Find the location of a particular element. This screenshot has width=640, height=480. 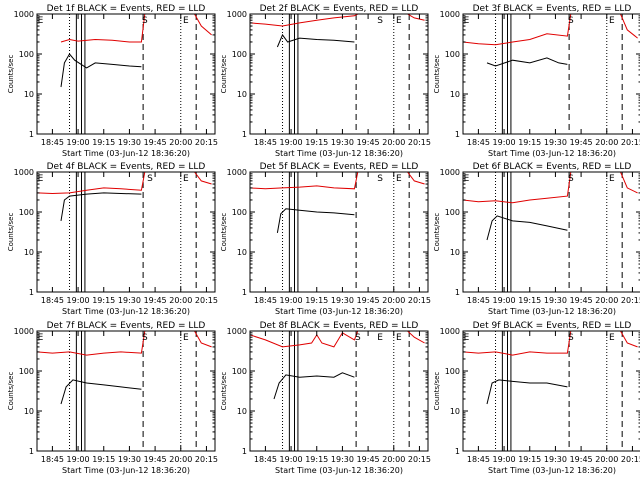

panel-title: Det 1f BLACK = Events, RED = LLD is located at coordinates (126, 9).